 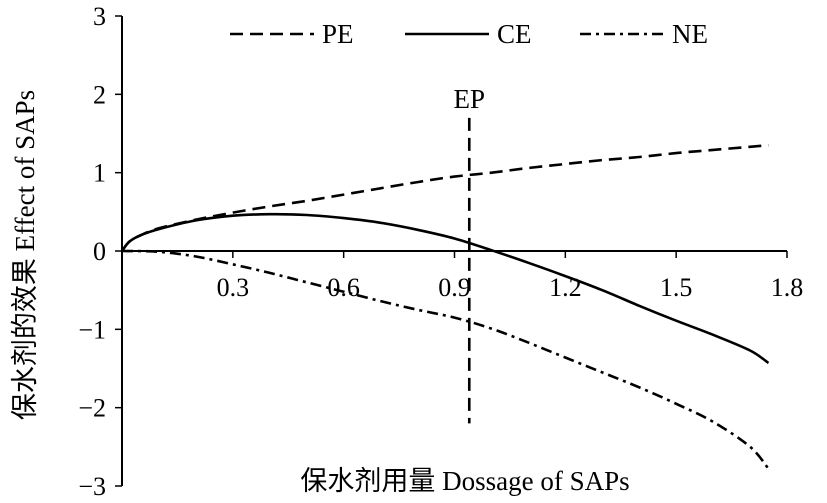 What do you see at coordinates (338, 34) in the screenshot?
I see `legend-label-pe: PE` at bounding box center [338, 34].